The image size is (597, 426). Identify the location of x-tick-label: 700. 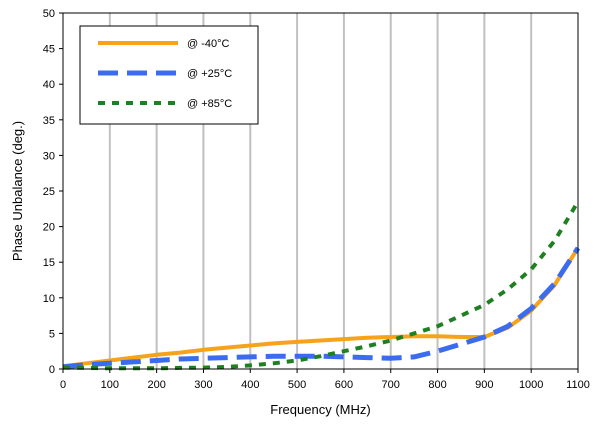
(391, 385).